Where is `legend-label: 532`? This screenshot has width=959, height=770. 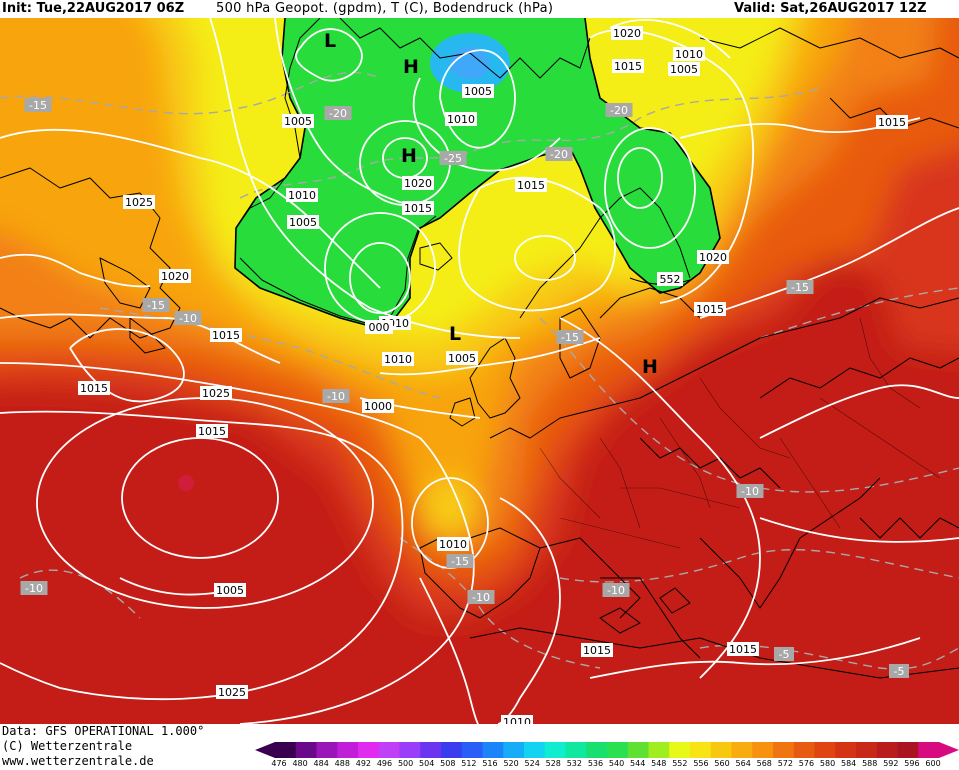 legend-label: 532 is located at coordinates (574, 763).